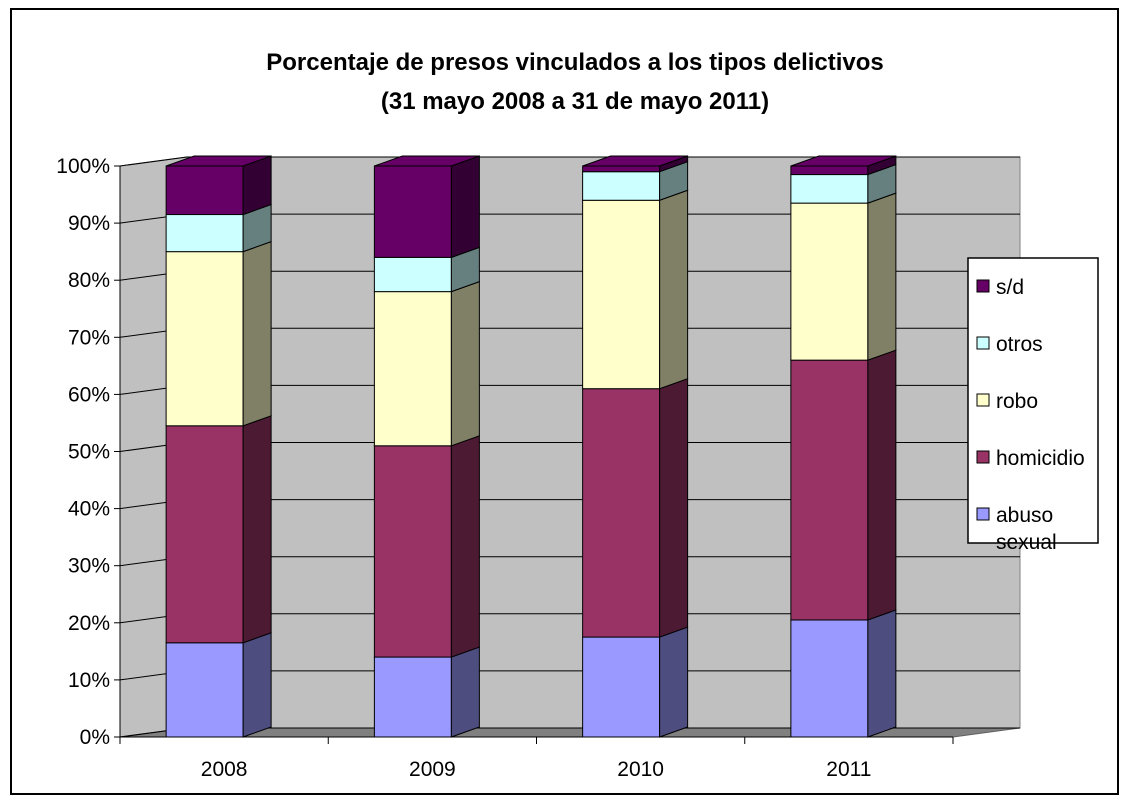 This screenshot has height=804, width=1131. I want to click on legend-box, so click(1033, 400).